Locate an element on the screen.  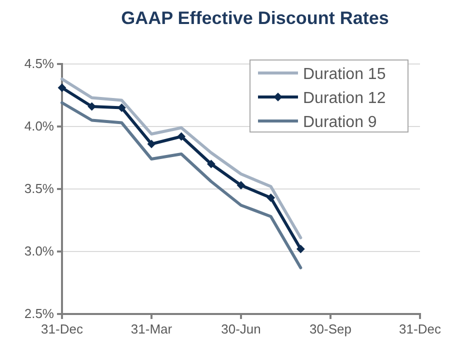
y-tick-label: 3.0% is located at coordinates (39, 251).